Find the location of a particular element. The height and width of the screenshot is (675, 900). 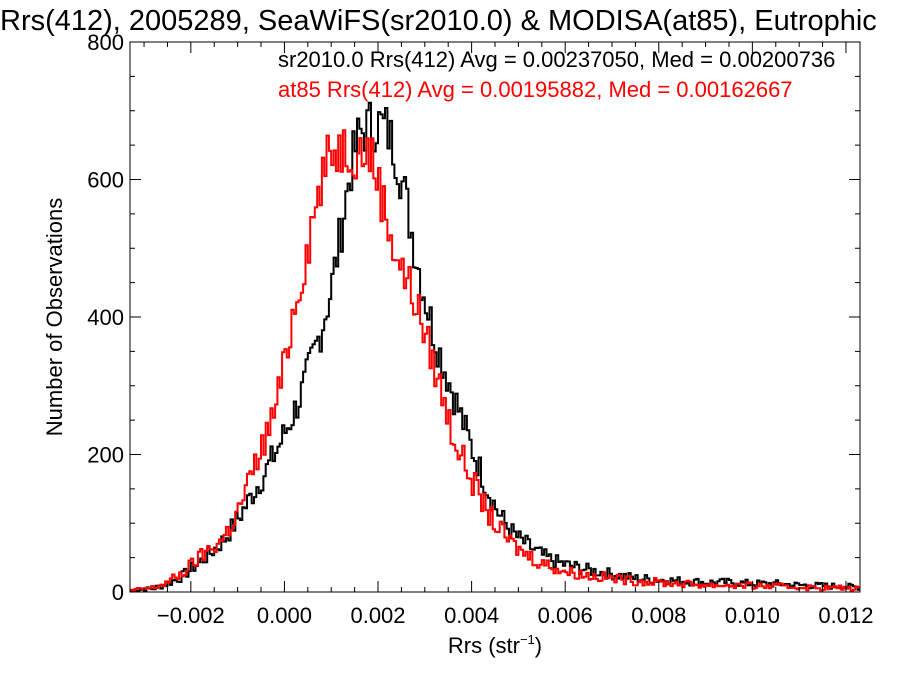

x-tick-label: 0.012 is located at coordinates (845, 615).